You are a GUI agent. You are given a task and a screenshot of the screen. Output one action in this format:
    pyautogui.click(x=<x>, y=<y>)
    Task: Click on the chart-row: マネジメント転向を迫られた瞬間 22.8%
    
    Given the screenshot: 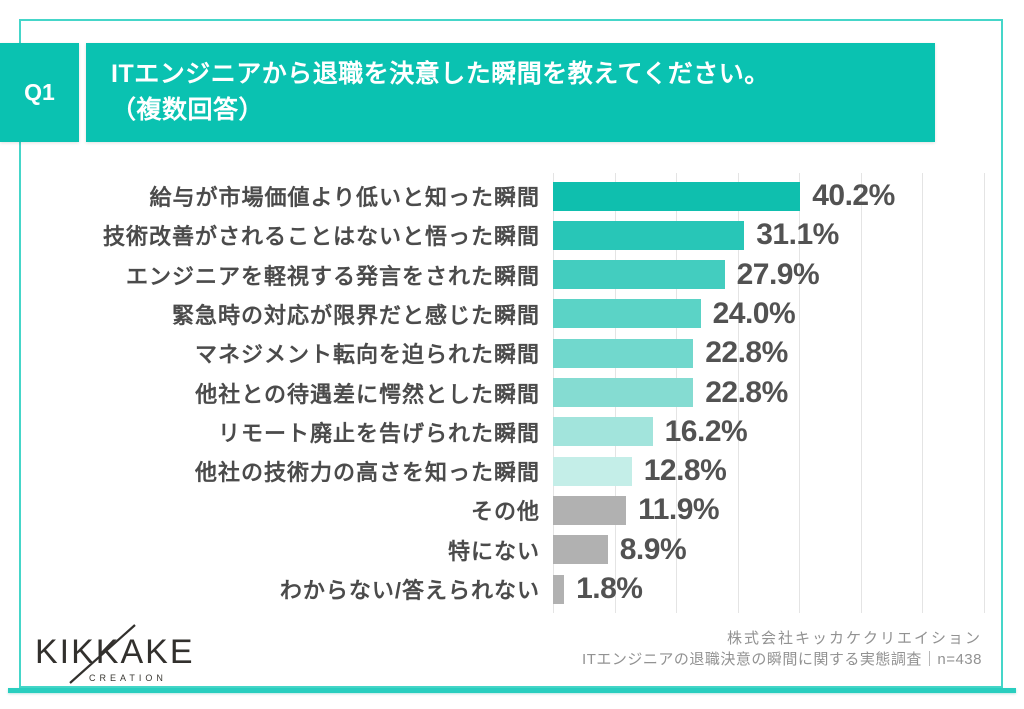 What is the action you would take?
    pyautogui.click(x=512, y=353)
    